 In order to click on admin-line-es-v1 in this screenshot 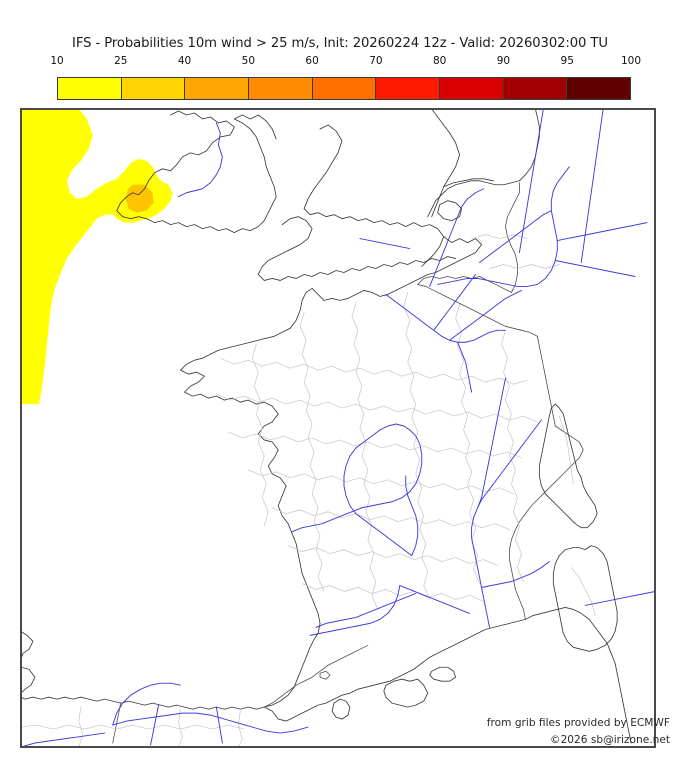, I will do `click(81, 726)`.